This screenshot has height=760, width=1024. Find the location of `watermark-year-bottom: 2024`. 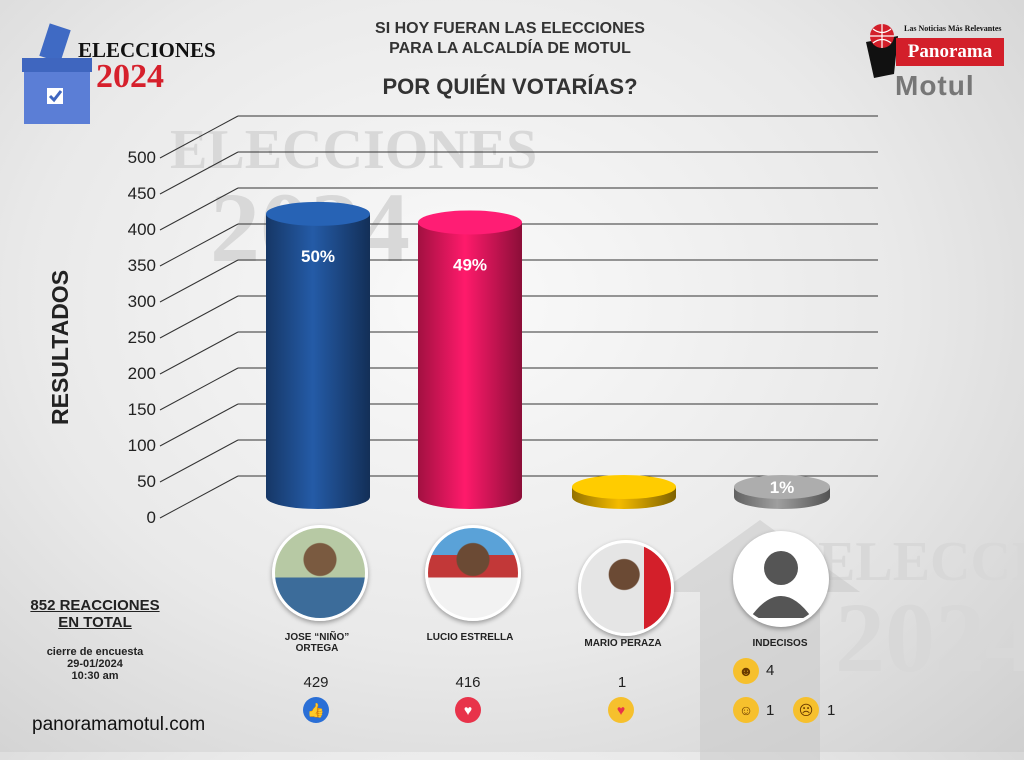

watermark-year-bottom: 2024 is located at coordinates (929, 637).